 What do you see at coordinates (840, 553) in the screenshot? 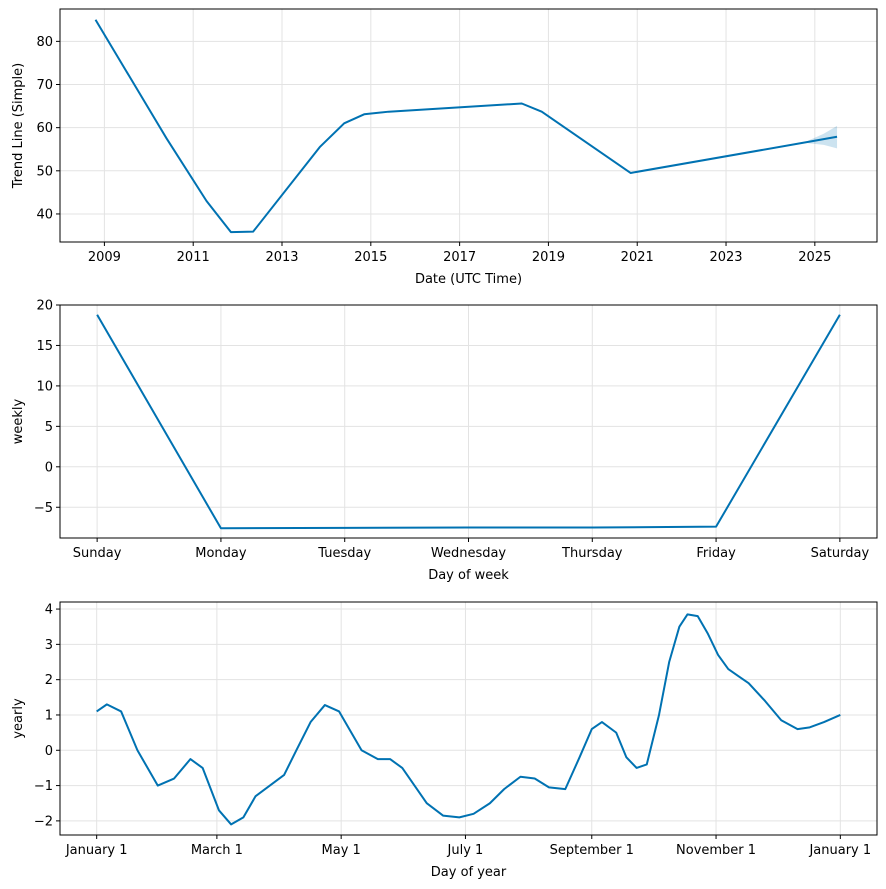
I see `weekly-x-tick-label: Saturday` at bounding box center [840, 553].